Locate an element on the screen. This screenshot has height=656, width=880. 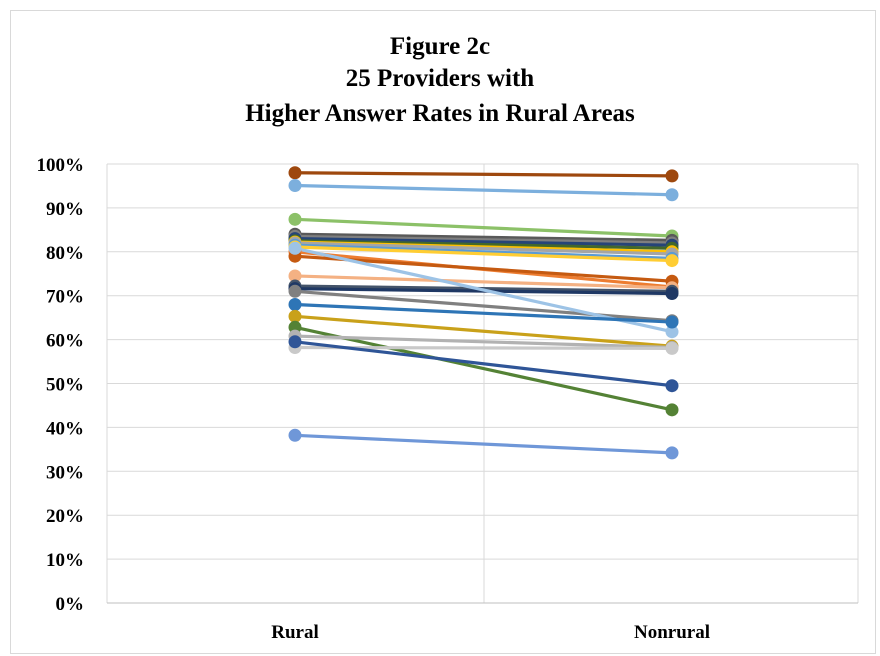
y-axis-tick-labels: 0% 10% 20% 30% 40% 50% 60% 70% 80% 90% 100% is located at coordinates (61, 385).